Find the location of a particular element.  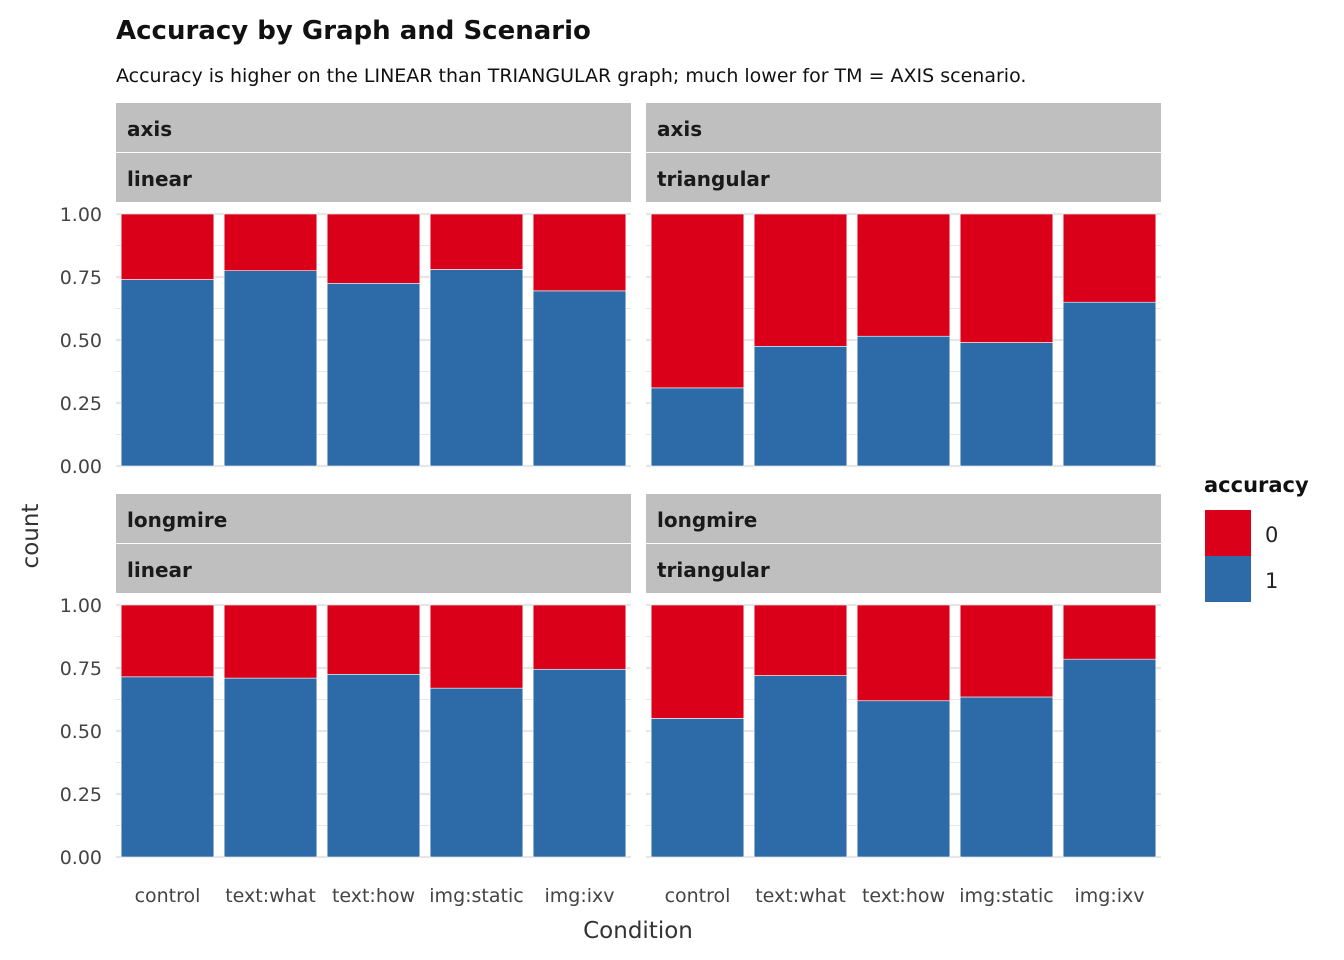

facet-panel: axis triangular is located at coordinates (903, 285).